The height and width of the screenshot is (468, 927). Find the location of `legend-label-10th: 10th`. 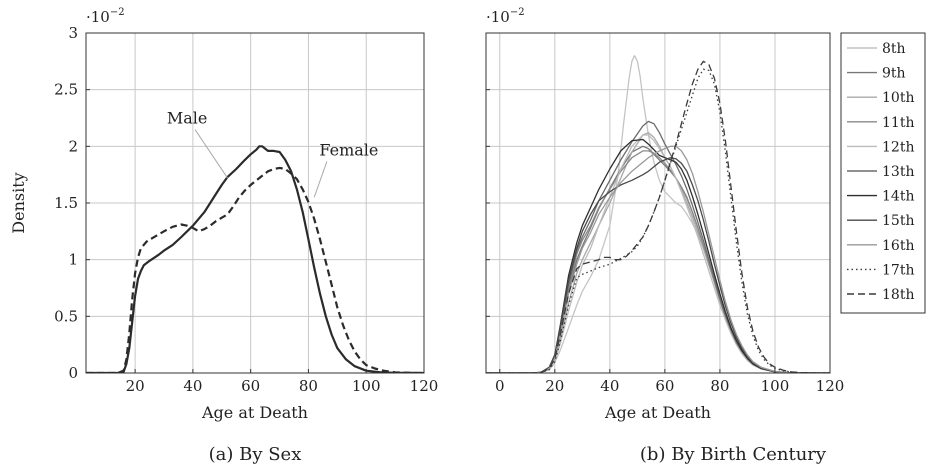

legend-label-10th: 10th is located at coordinates (898, 98).